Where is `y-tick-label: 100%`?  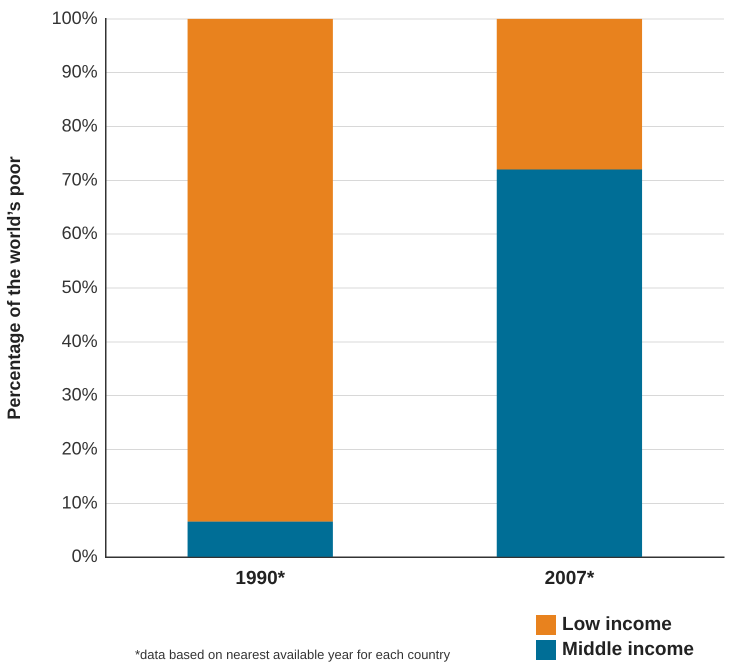 y-tick-label: 100% is located at coordinates (75, 18).